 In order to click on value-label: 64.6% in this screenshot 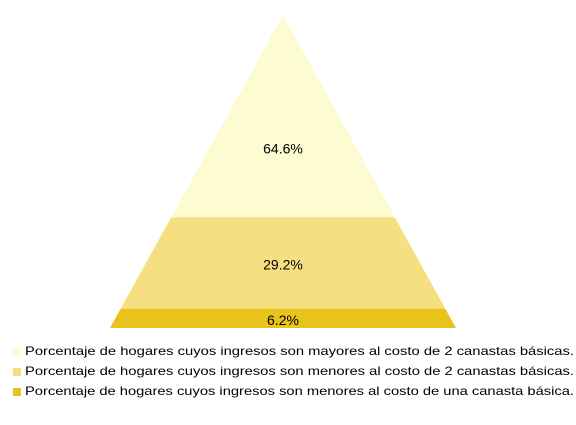, I will do `click(283, 149)`.